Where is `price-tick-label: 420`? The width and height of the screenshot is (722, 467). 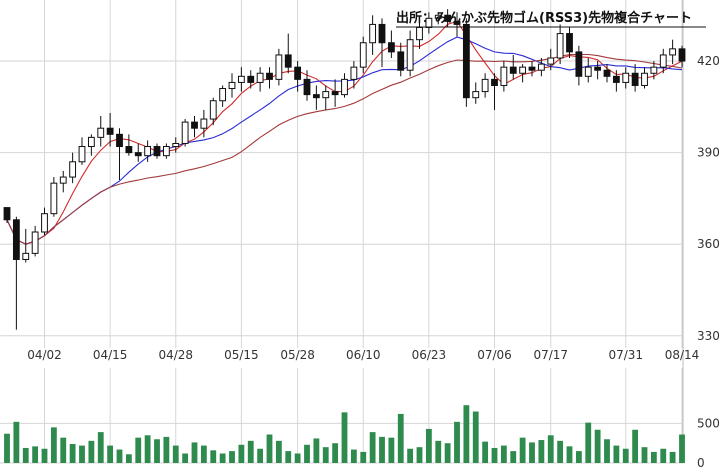
price-tick-label: 420 is located at coordinates (708, 61).